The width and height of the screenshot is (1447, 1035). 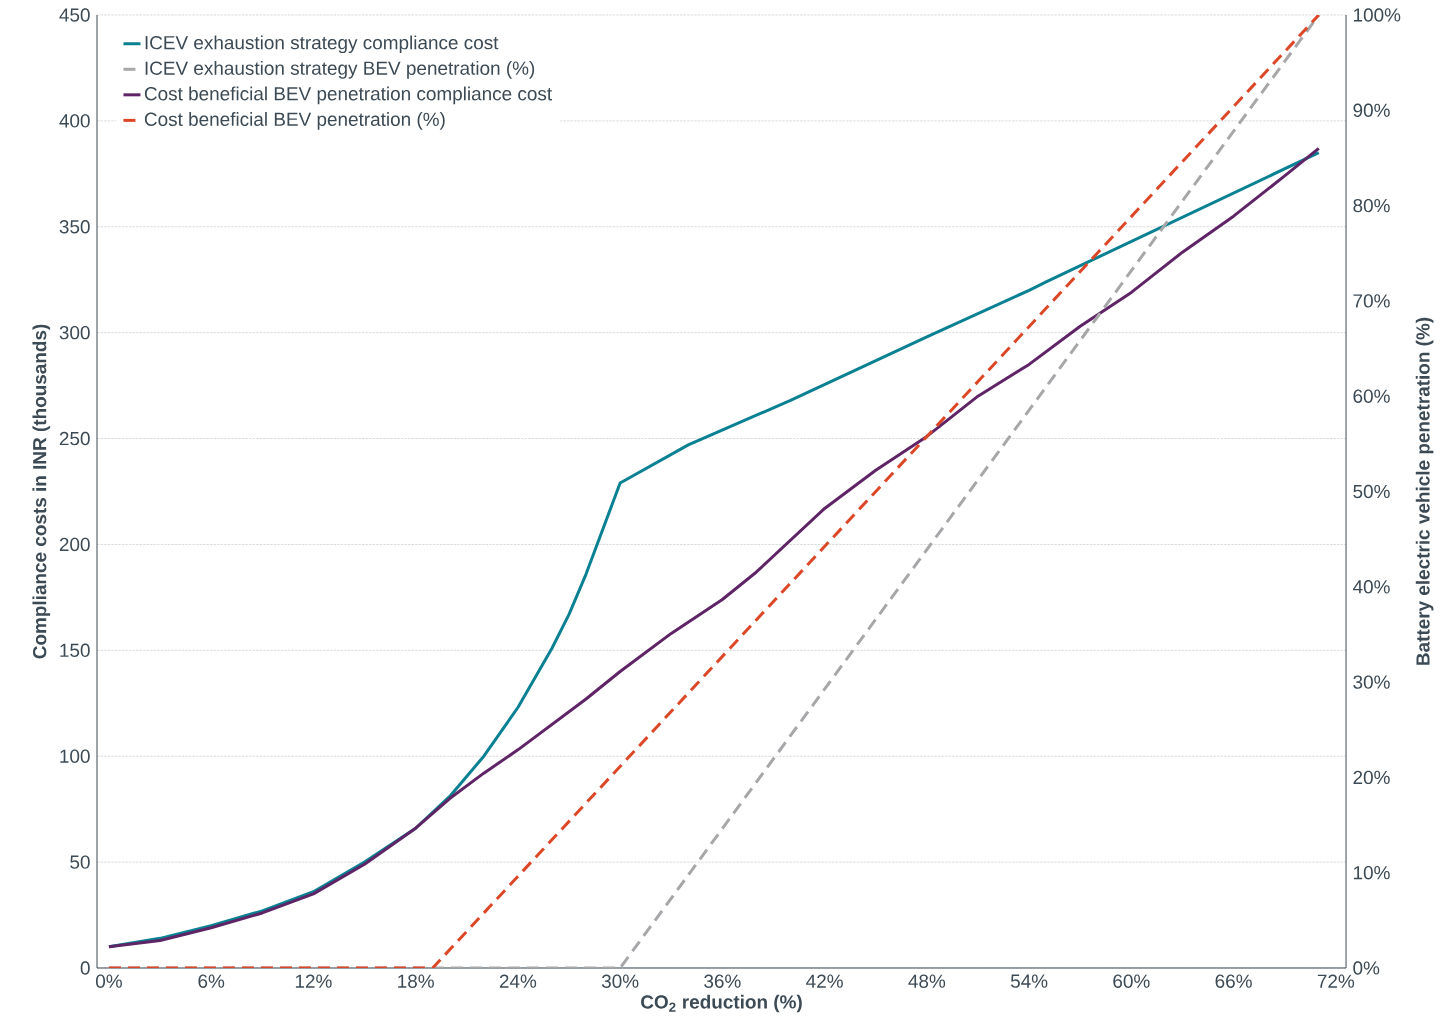 I want to click on y2-tick-label: 90%, so click(x=1371, y=110).